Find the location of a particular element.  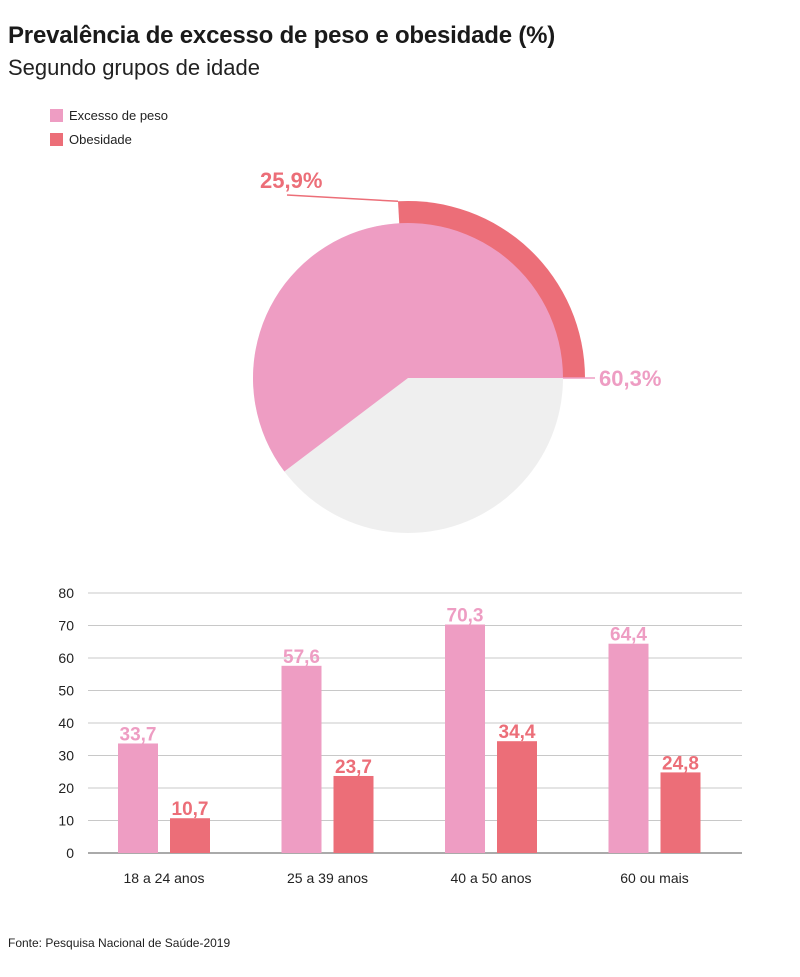

y-tick-label: 50 is located at coordinates (66, 691).